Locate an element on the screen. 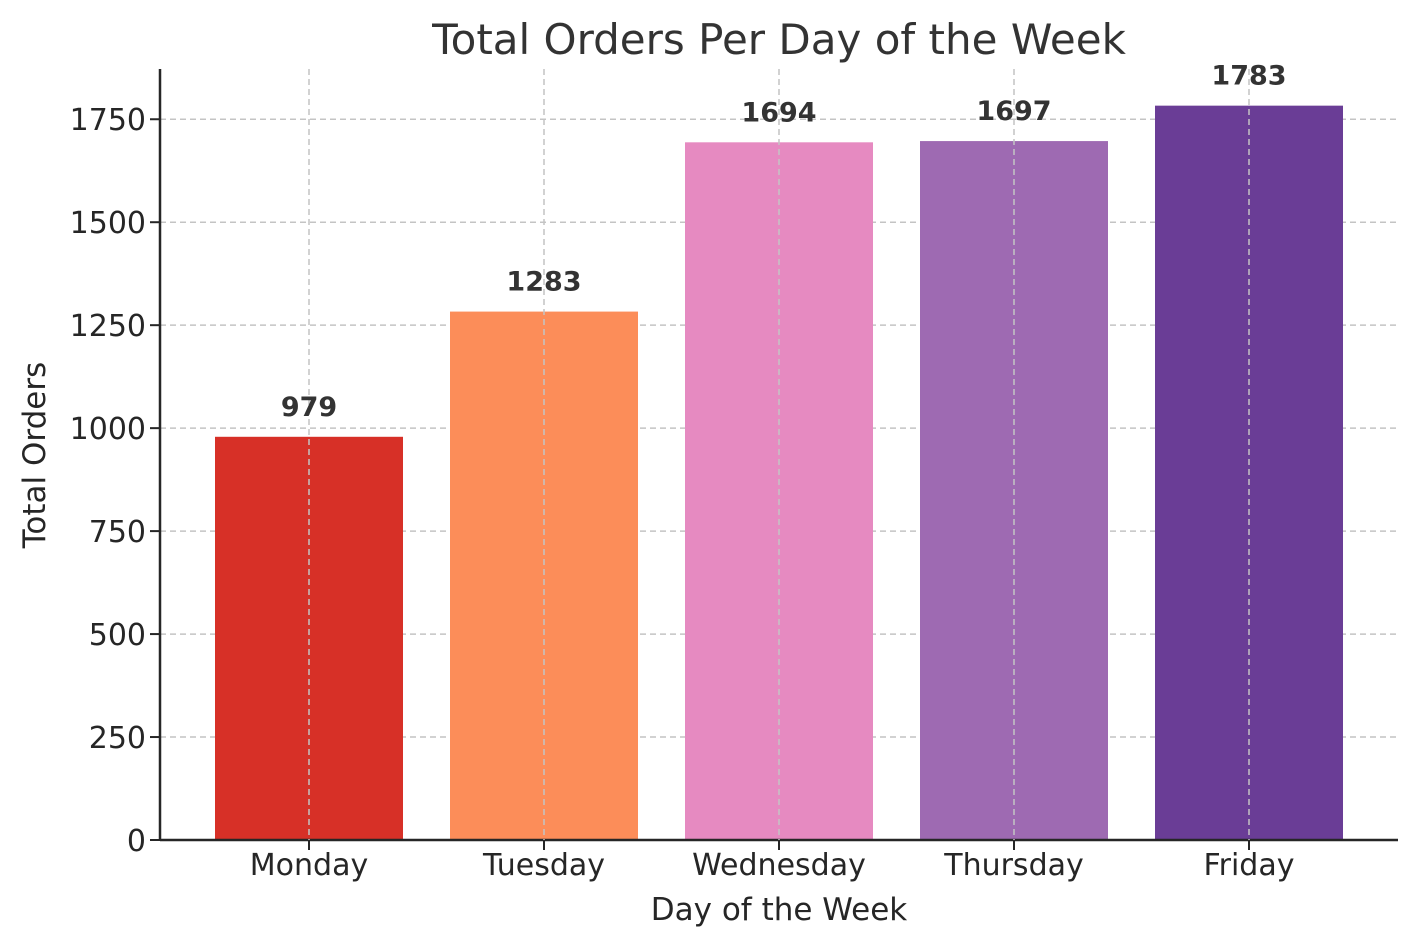 This screenshot has height=947, width=1418. y-tick-label: 750 is located at coordinates (117, 532).